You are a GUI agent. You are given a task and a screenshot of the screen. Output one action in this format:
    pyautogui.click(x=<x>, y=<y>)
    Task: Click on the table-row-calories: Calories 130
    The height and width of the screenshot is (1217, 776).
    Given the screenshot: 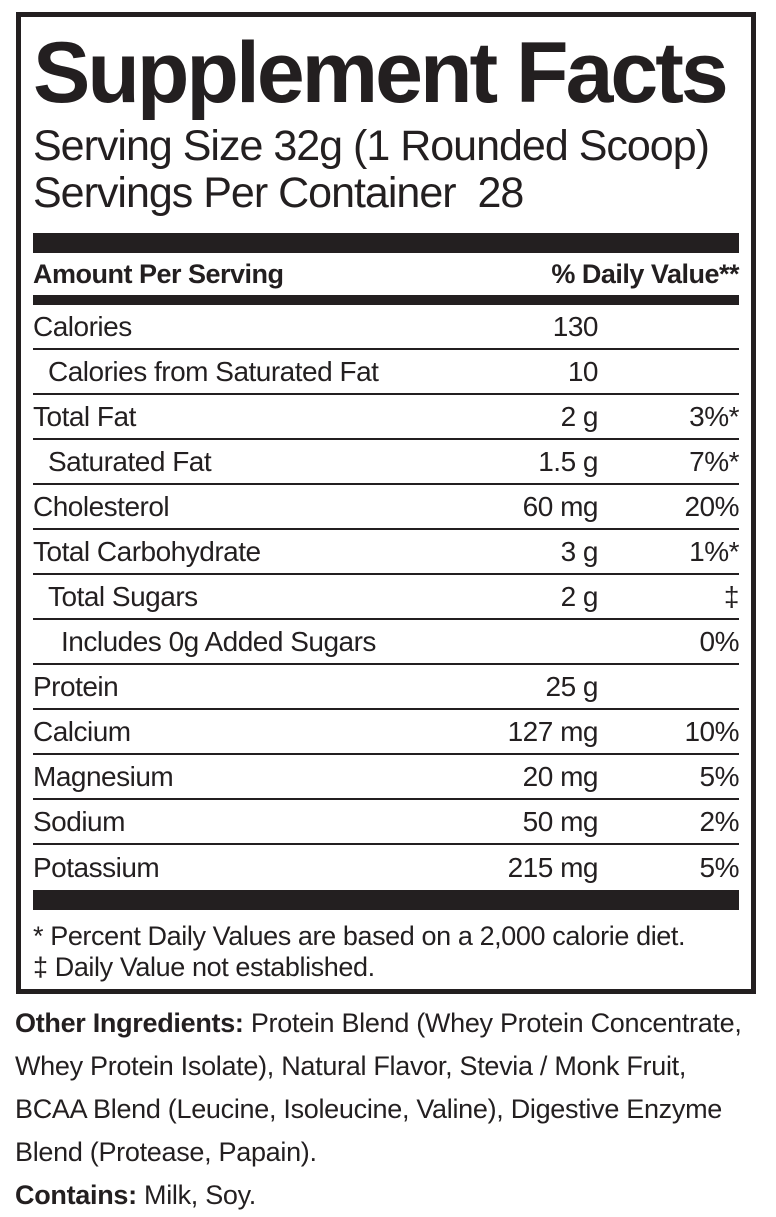 What is the action you would take?
    pyautogui.click(x=386, y=328)
    